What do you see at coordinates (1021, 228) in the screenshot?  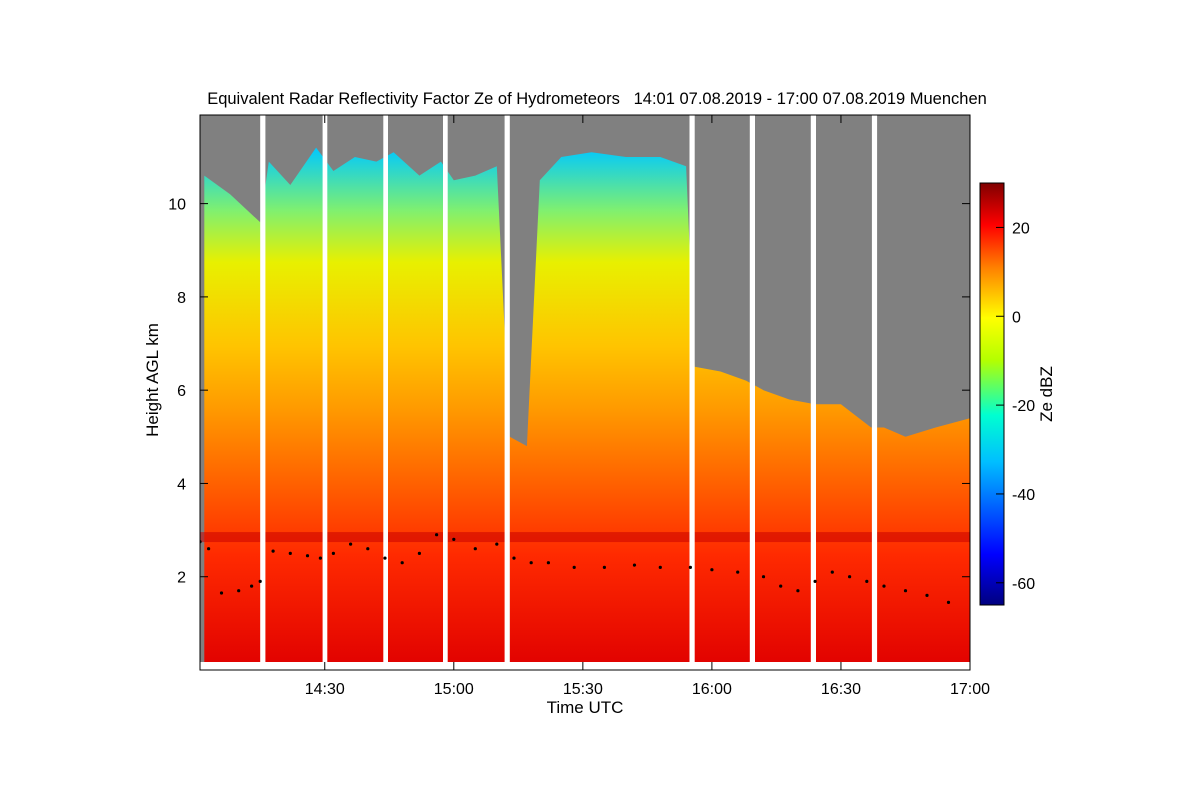 I see `colorbar-tick-label: 20` at bounding box center [1021, 228].